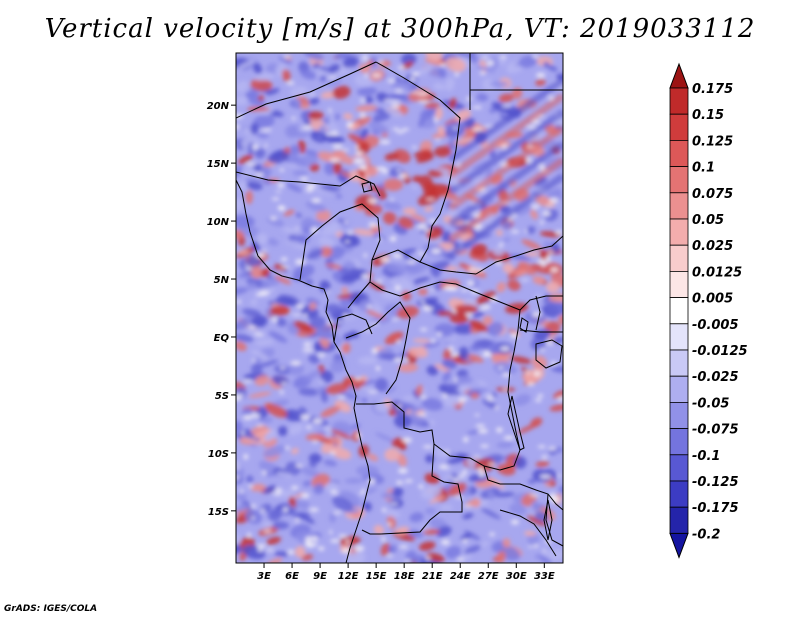  I want to click on lat-tick-label: EQ, so click(222, 338).